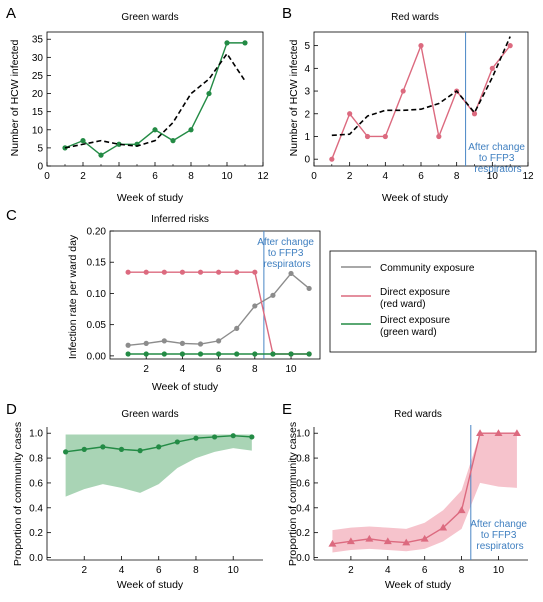 The height and width of the screenshot is (602, 543). What do you see at coordinates (38, 94) in the screenshot?
I see `panel-a-ytick-label: 20` at bounding box center [38, 94].